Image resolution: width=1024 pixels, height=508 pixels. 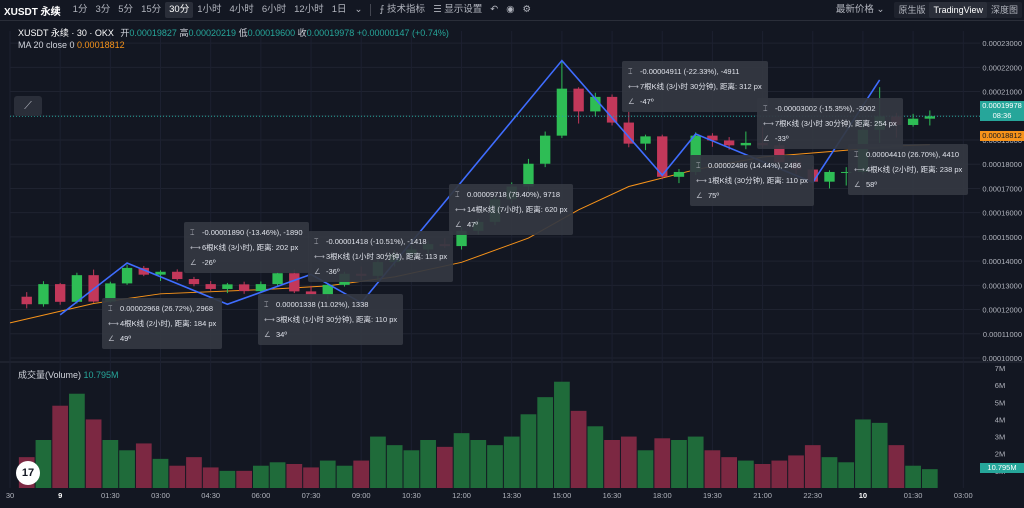 I want to click on ruler-tool-icon: ⟋, so click(x=28, y=106).